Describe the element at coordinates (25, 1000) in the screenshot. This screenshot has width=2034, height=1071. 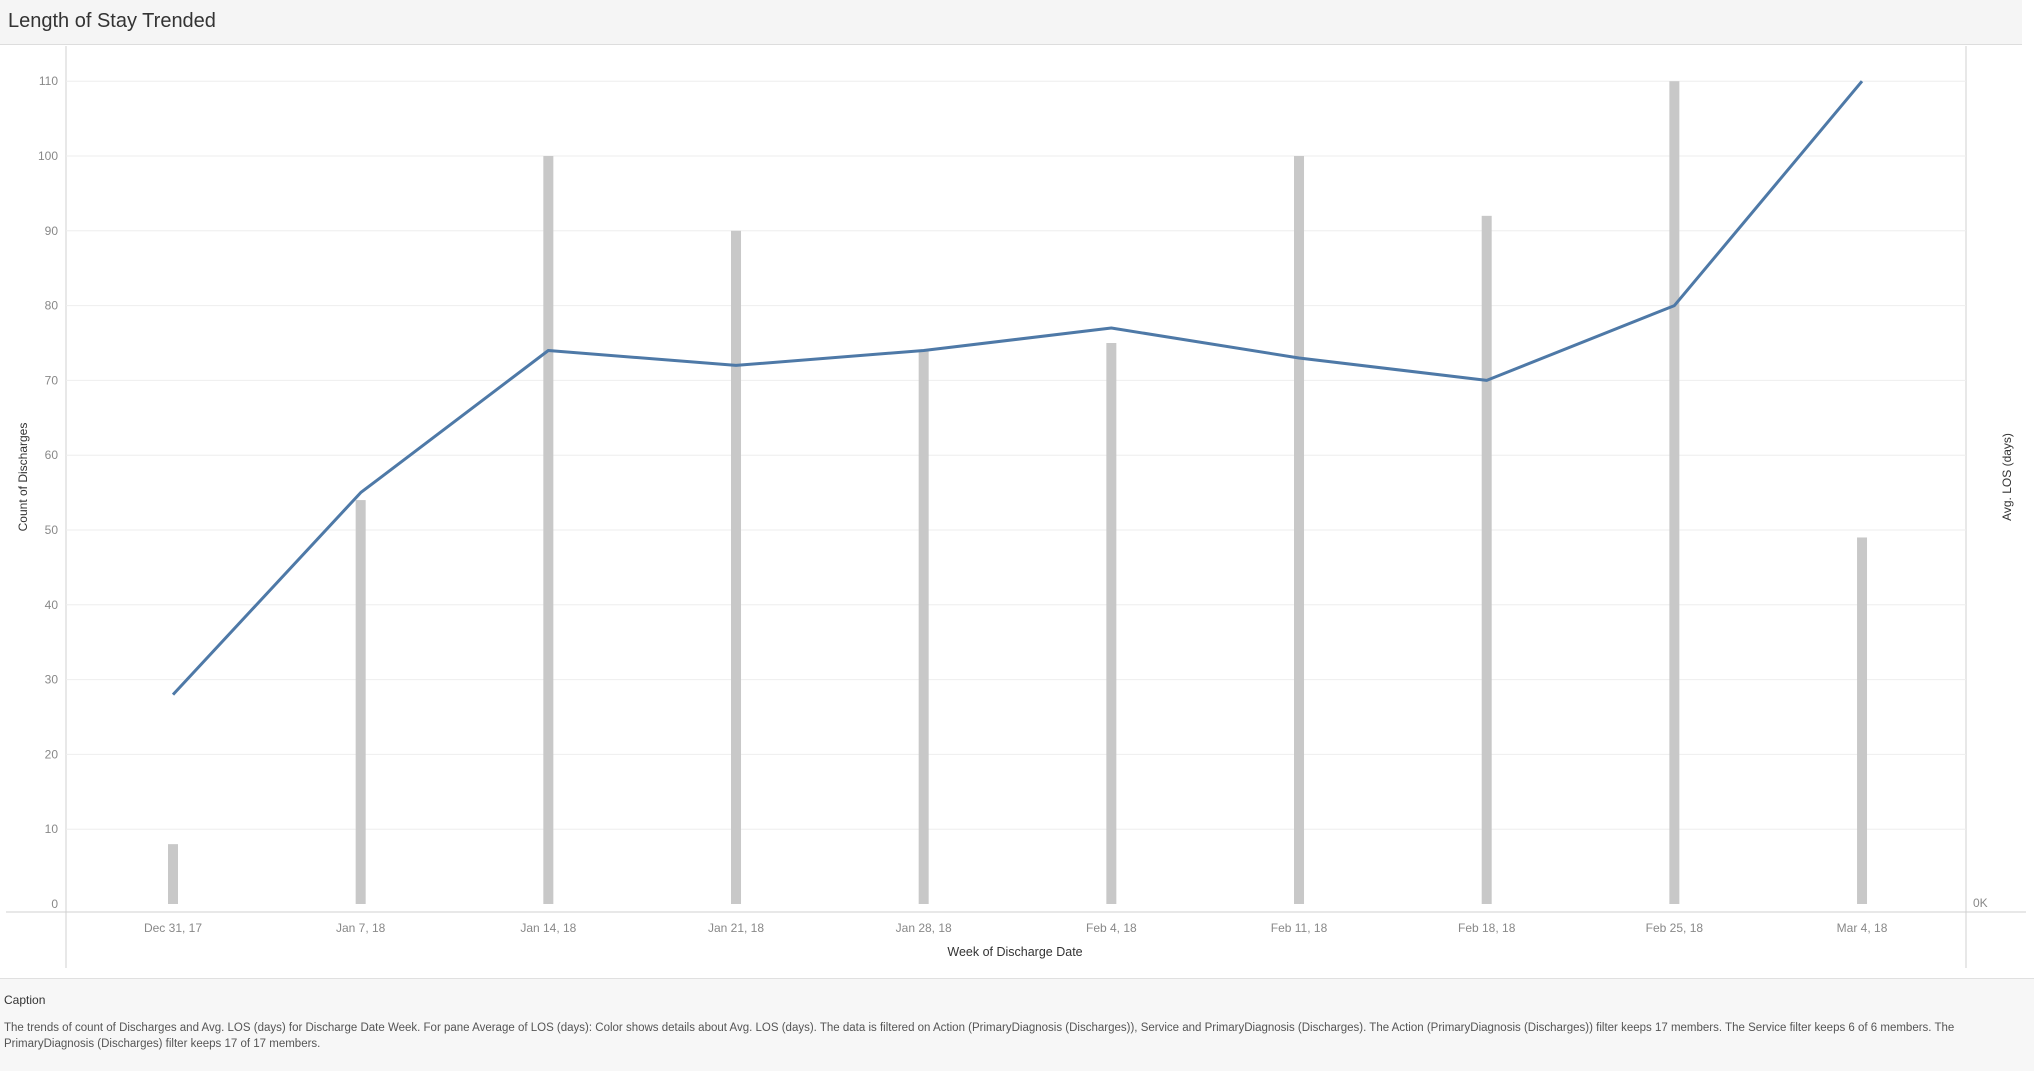
I see `caption-heading: Caption` at that location.